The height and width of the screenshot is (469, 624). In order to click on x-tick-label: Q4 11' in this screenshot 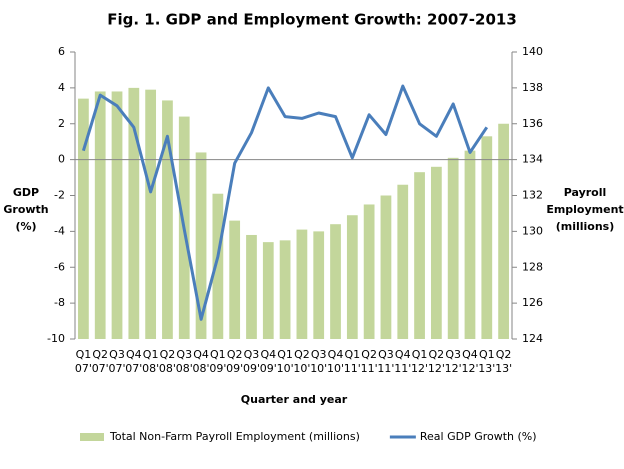, I will do `click(402, 361)`.